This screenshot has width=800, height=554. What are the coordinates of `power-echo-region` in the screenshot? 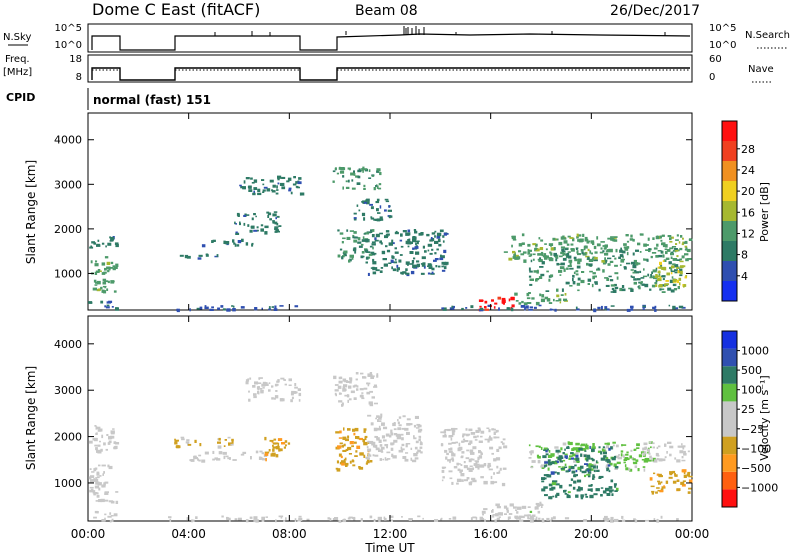 It's located at (272, 185).